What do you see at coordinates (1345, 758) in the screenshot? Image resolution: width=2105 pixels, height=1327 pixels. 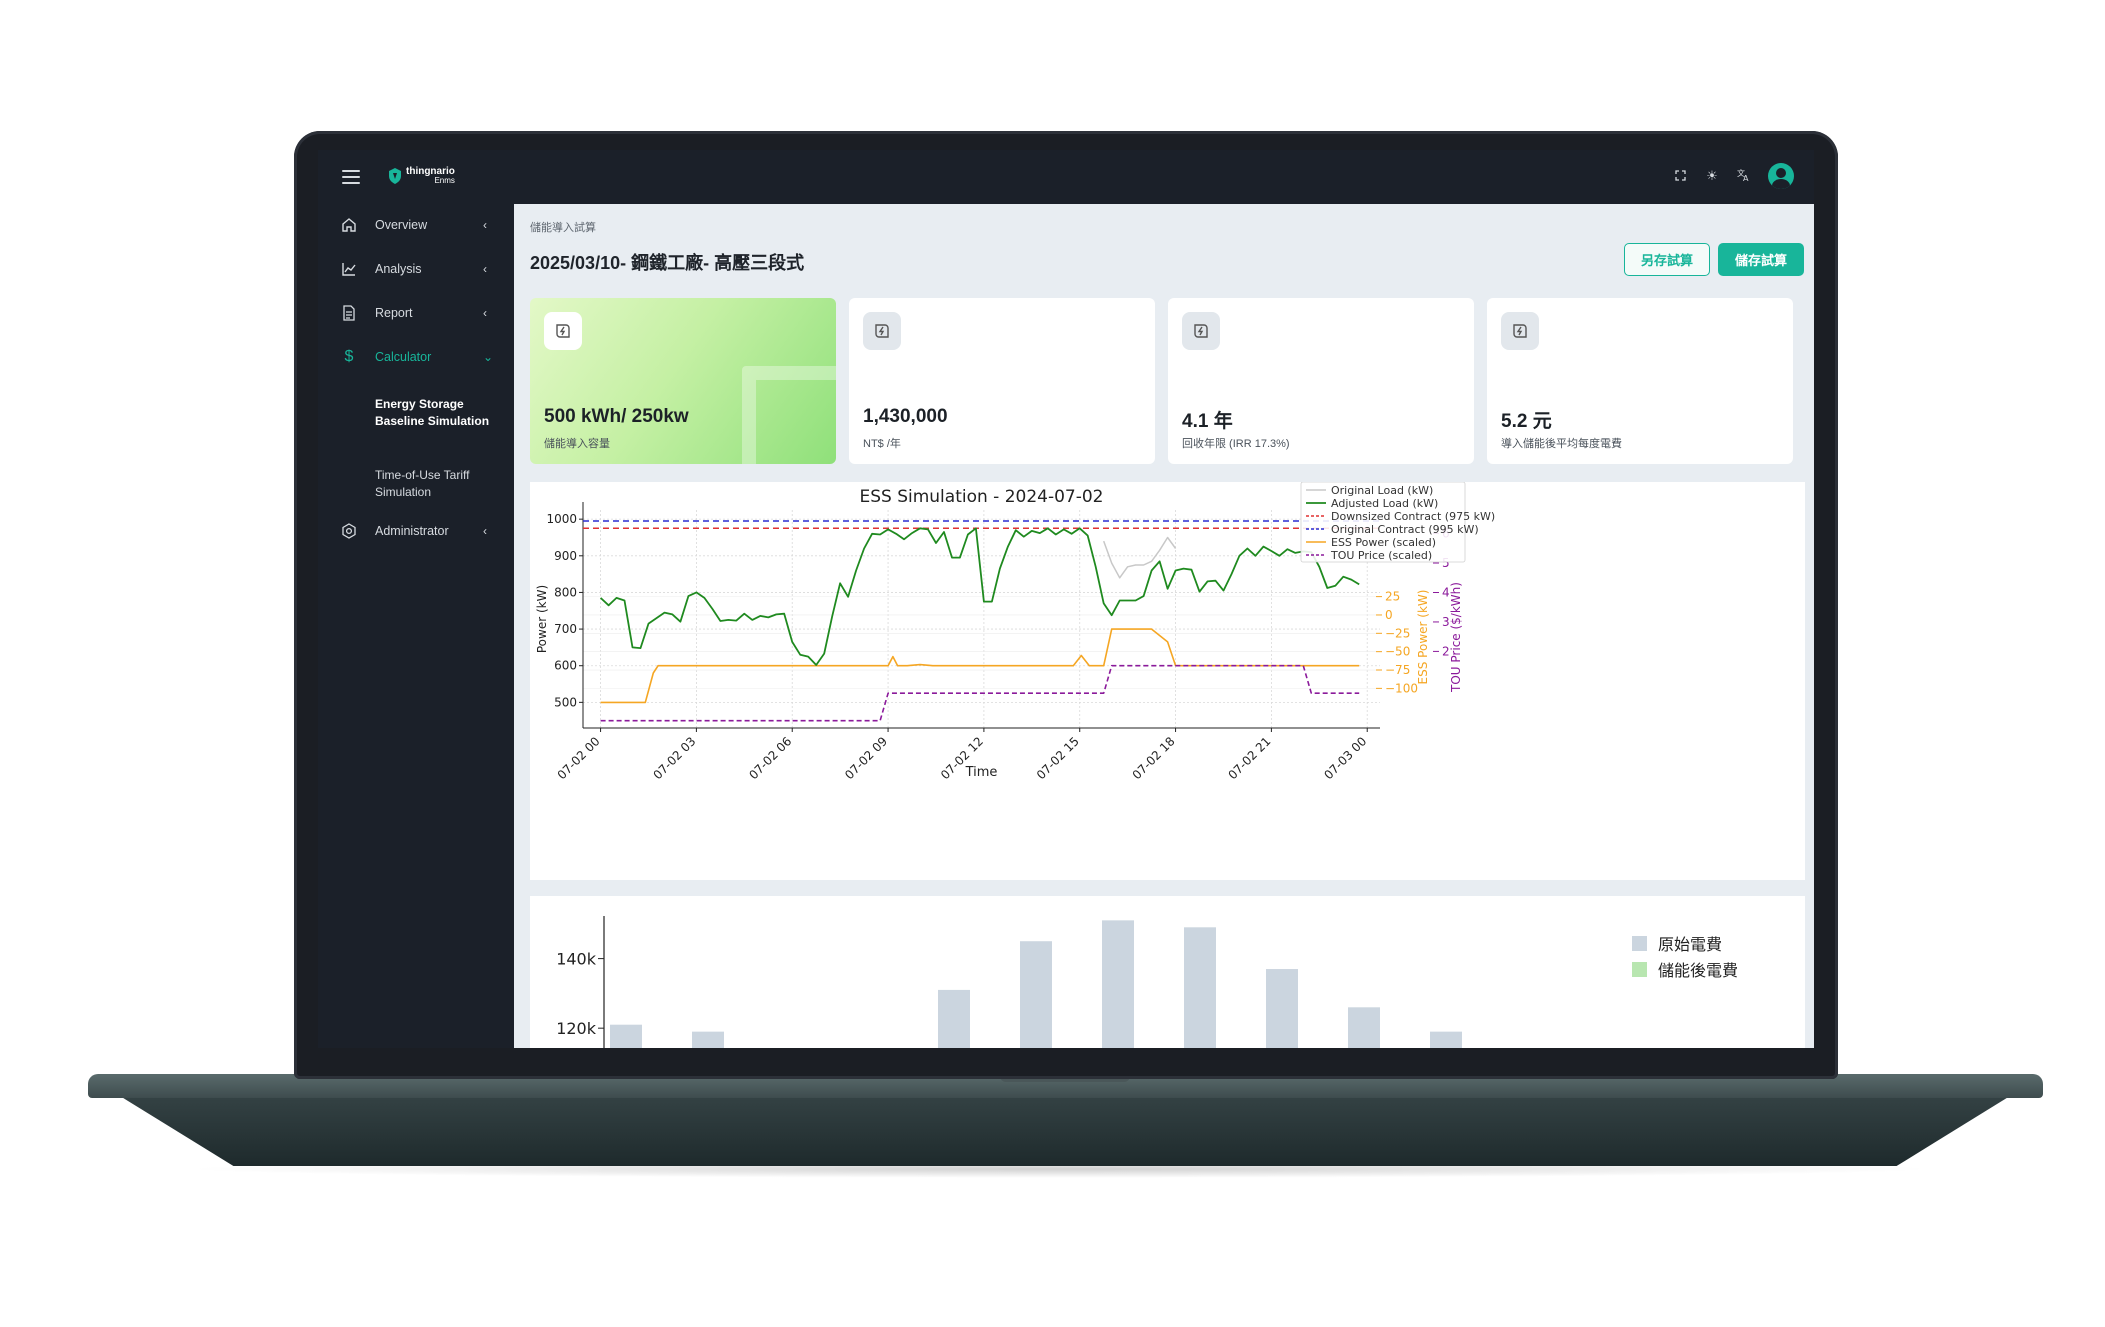 I see `x-tick-label: 07-03 00` at bounding box center [1345, 758].